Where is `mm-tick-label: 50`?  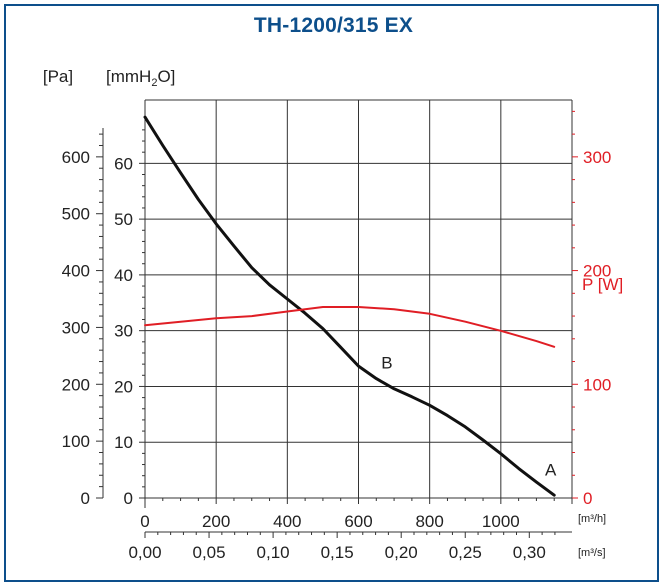 mm-tick-label: 50 is located at coordinates (123, 219).